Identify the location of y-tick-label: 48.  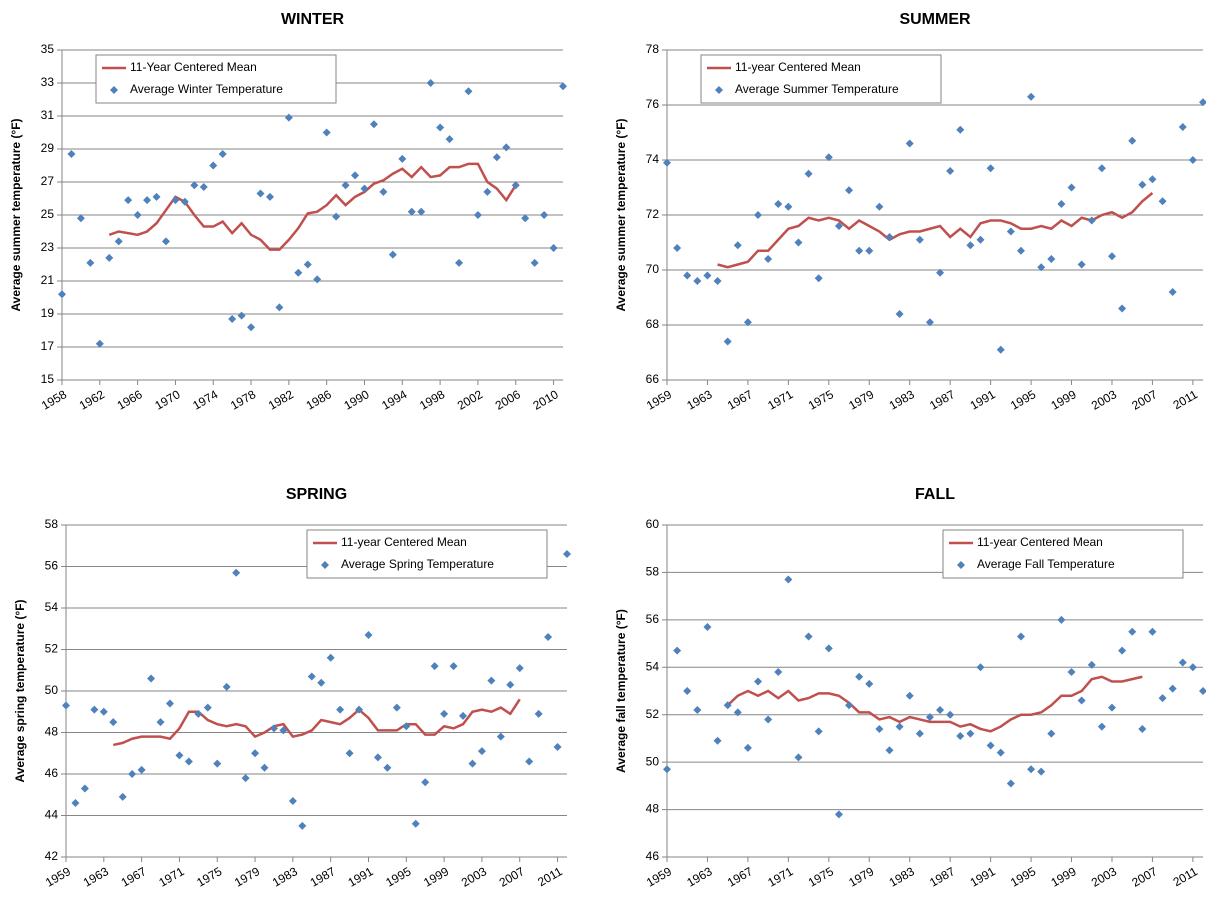
(52, 732).